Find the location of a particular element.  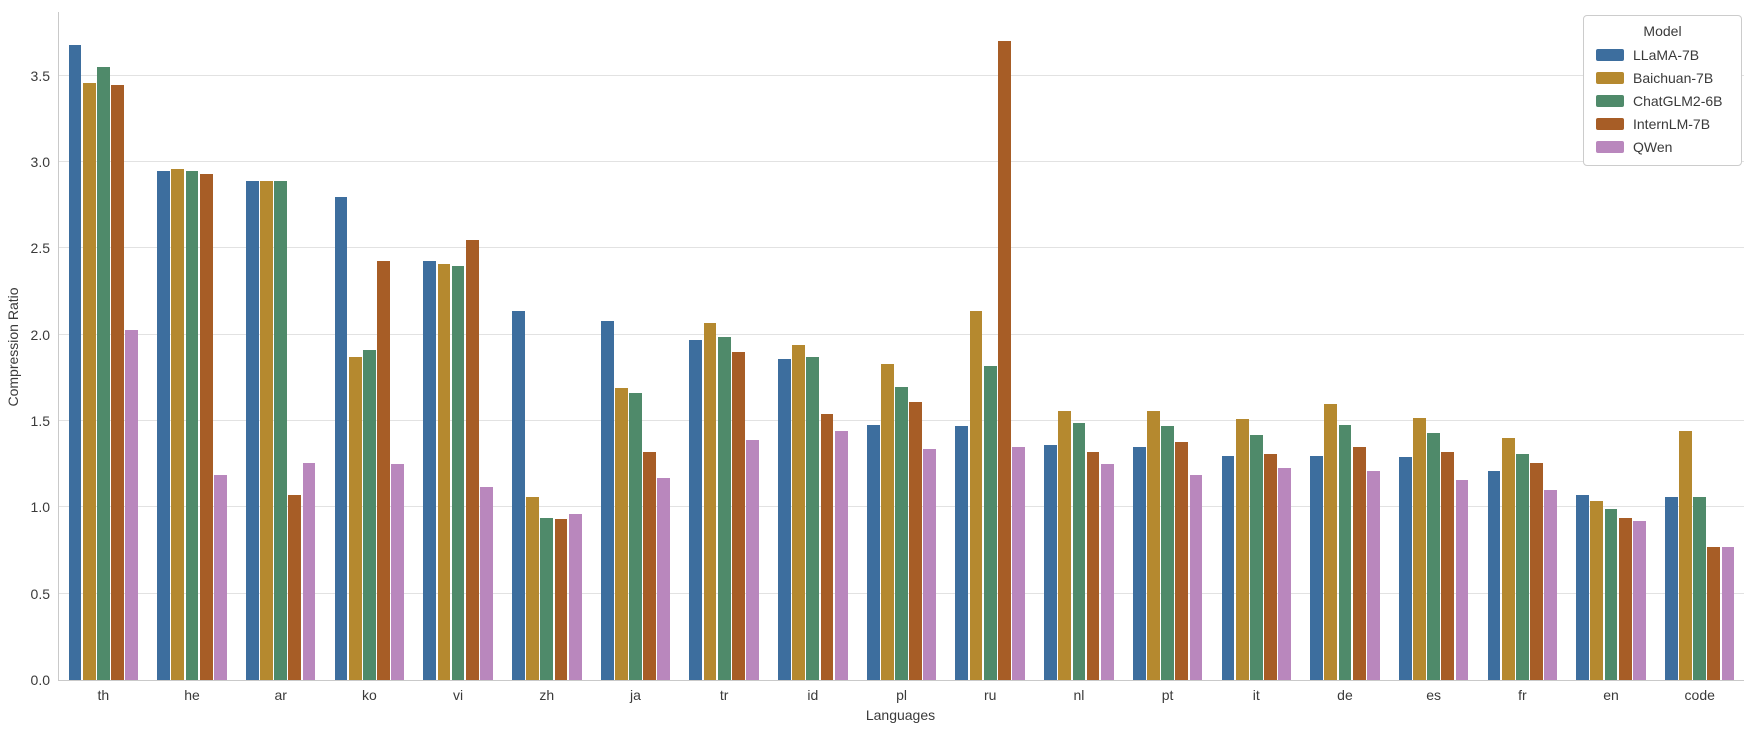

bar-Baichuan-7B-ru is located at coordinates (976, 495).